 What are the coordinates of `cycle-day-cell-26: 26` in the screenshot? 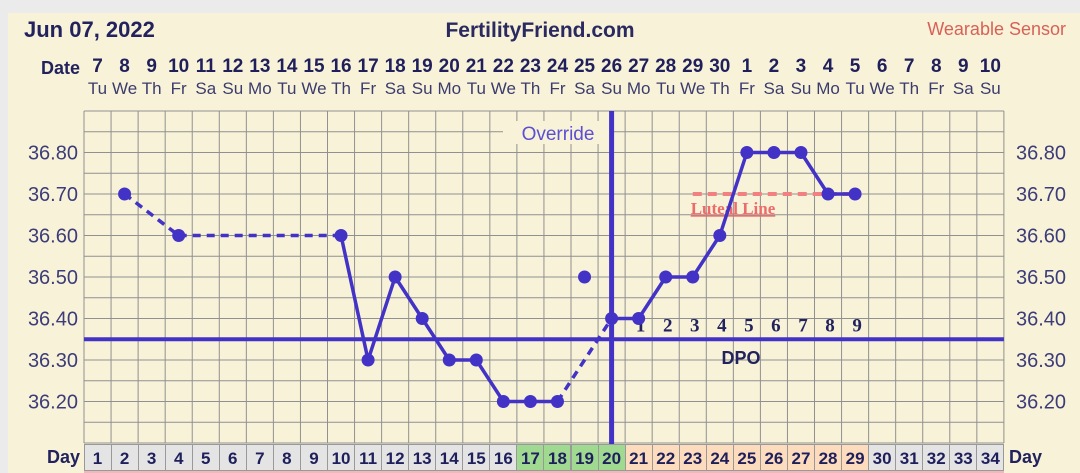 It's located at (773, 457).